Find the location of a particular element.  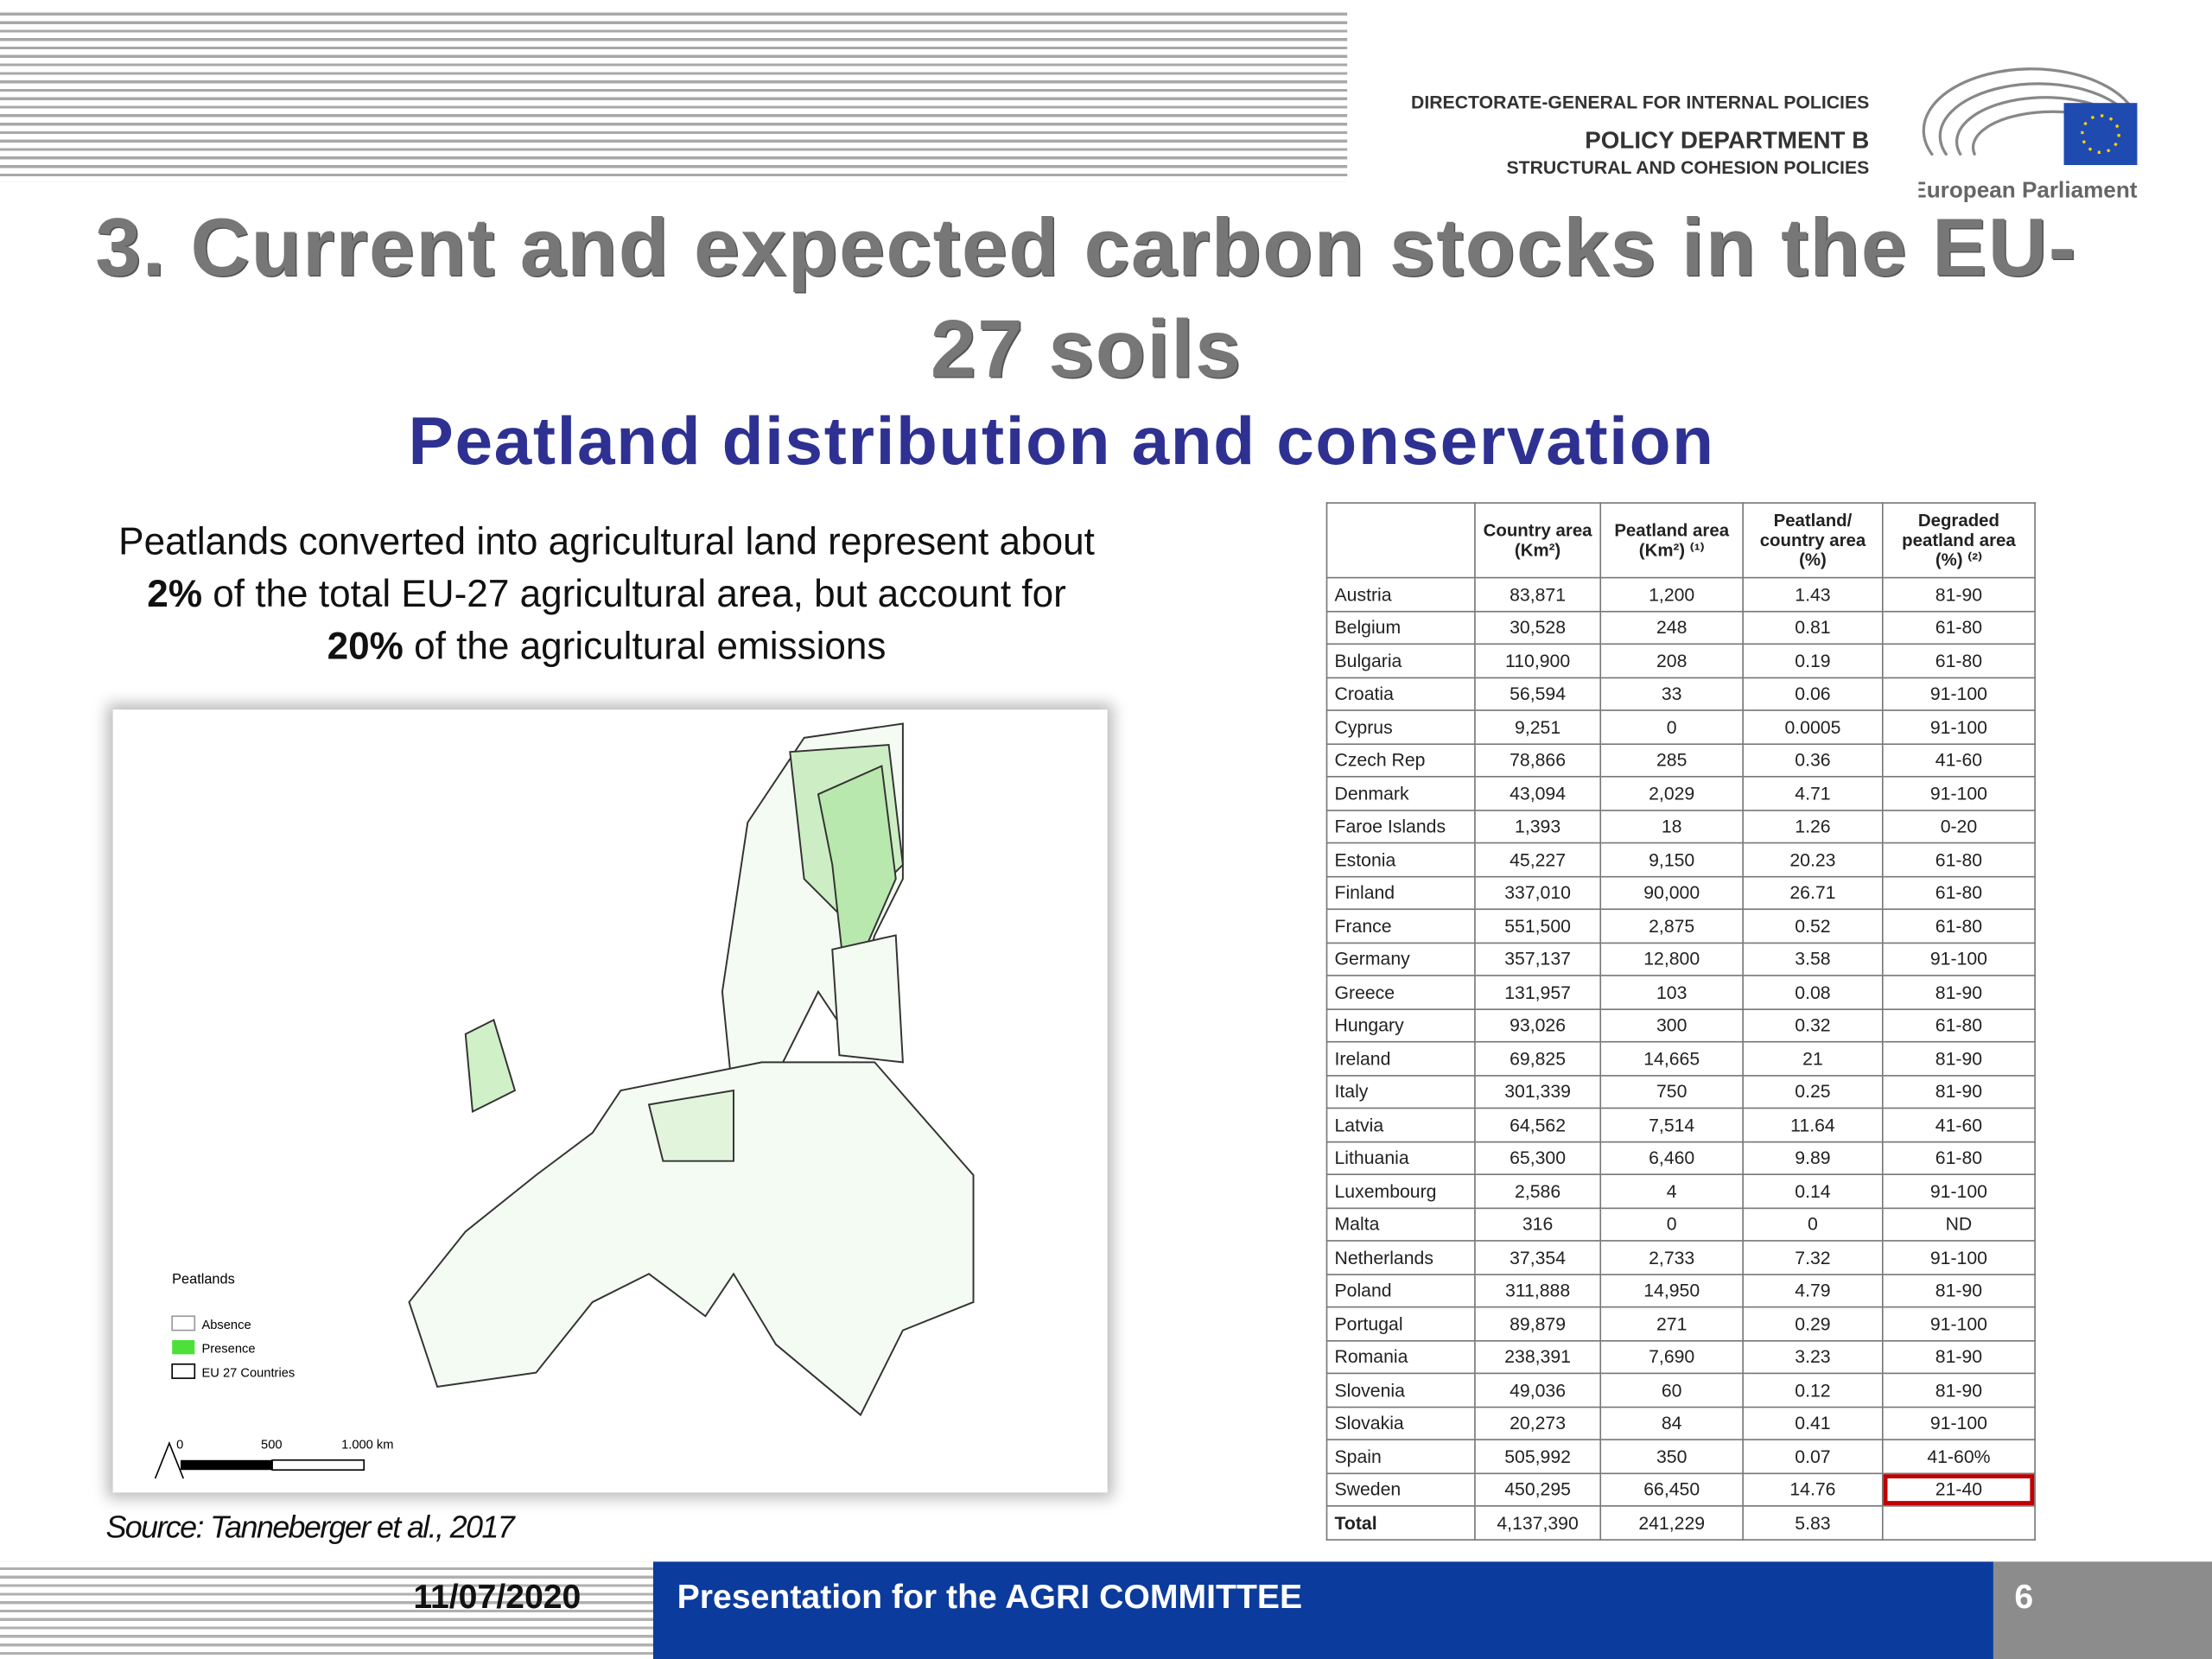

table-cell: Bulgaria is located at coordinates (1400, 660).